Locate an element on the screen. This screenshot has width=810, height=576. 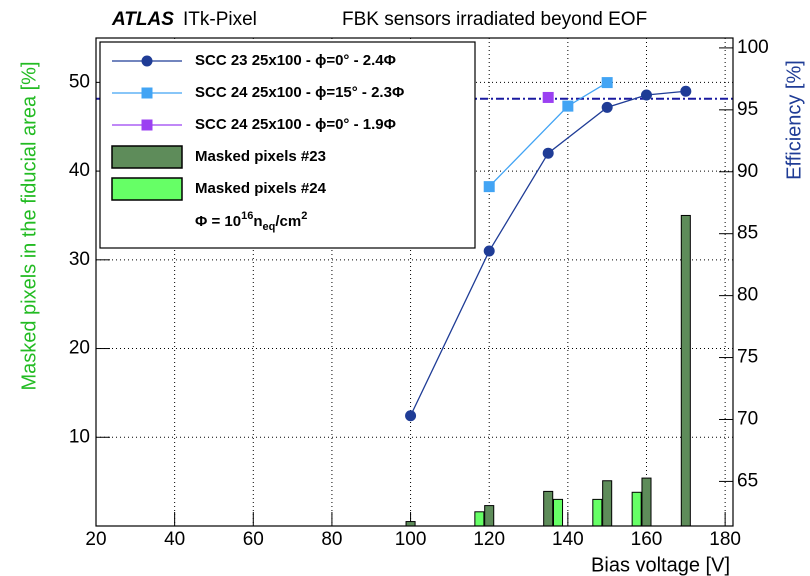
y2-tick-label: 85 is located at coordinates (747, 233).